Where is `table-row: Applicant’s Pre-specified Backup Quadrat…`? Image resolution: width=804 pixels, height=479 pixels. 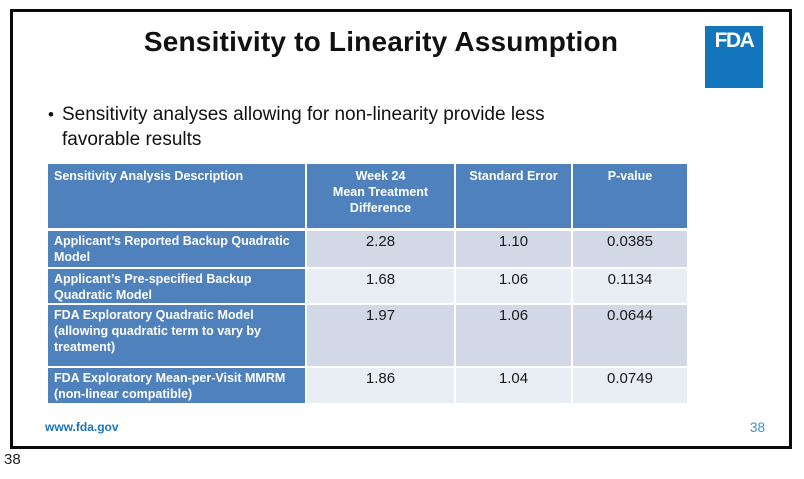 table-row: Applicant’s Pre-specified Backup Quadrat… is located at coordinates (367, 286).